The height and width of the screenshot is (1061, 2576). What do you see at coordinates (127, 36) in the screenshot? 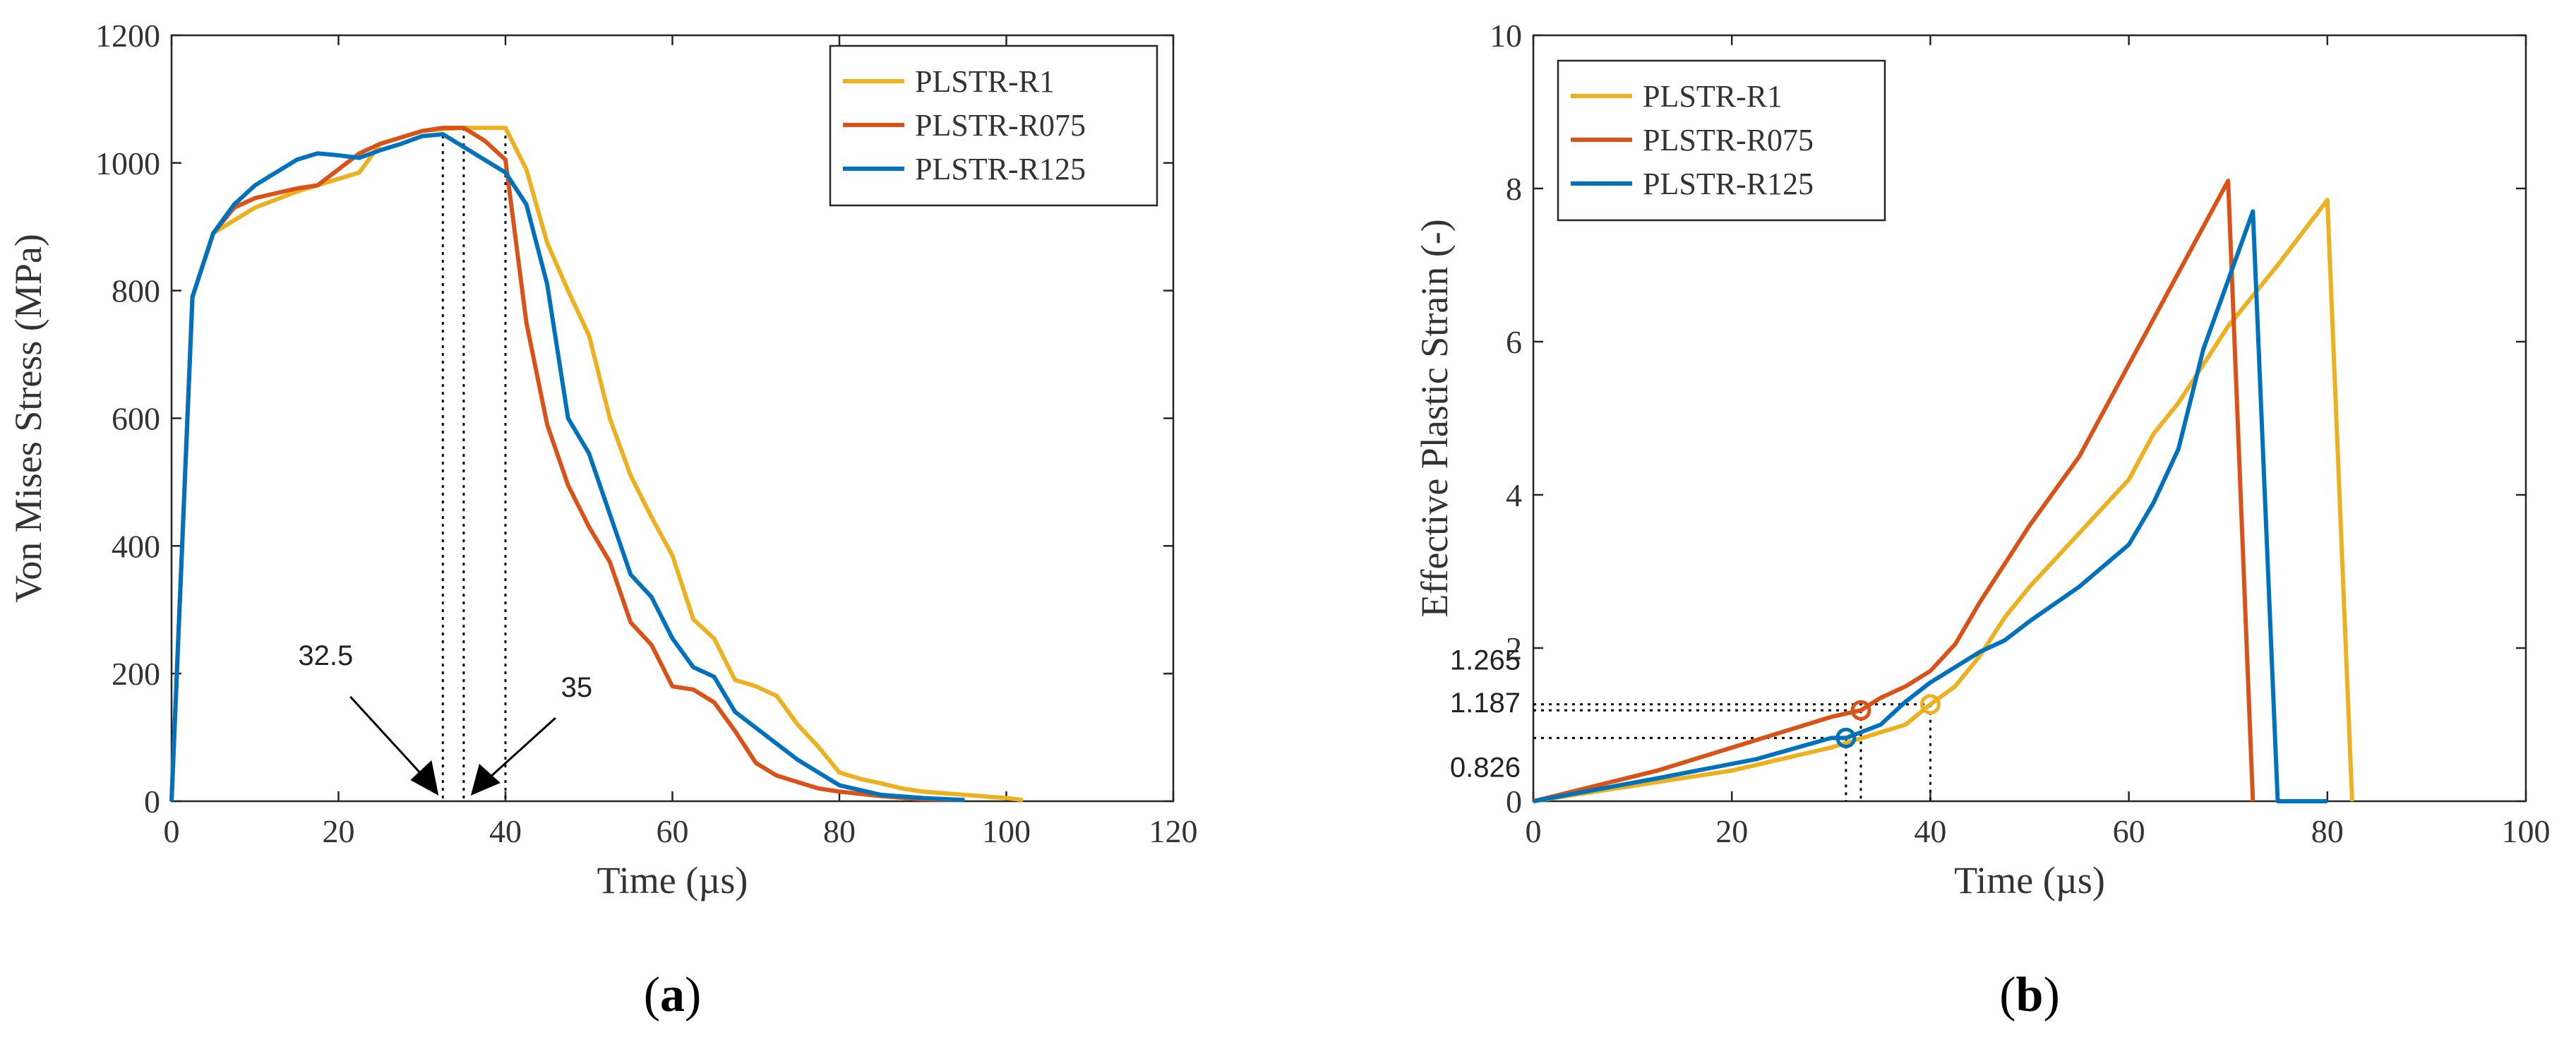
I see `panel-a-y-tick-label: 1200` at bounding box center [127, 36].